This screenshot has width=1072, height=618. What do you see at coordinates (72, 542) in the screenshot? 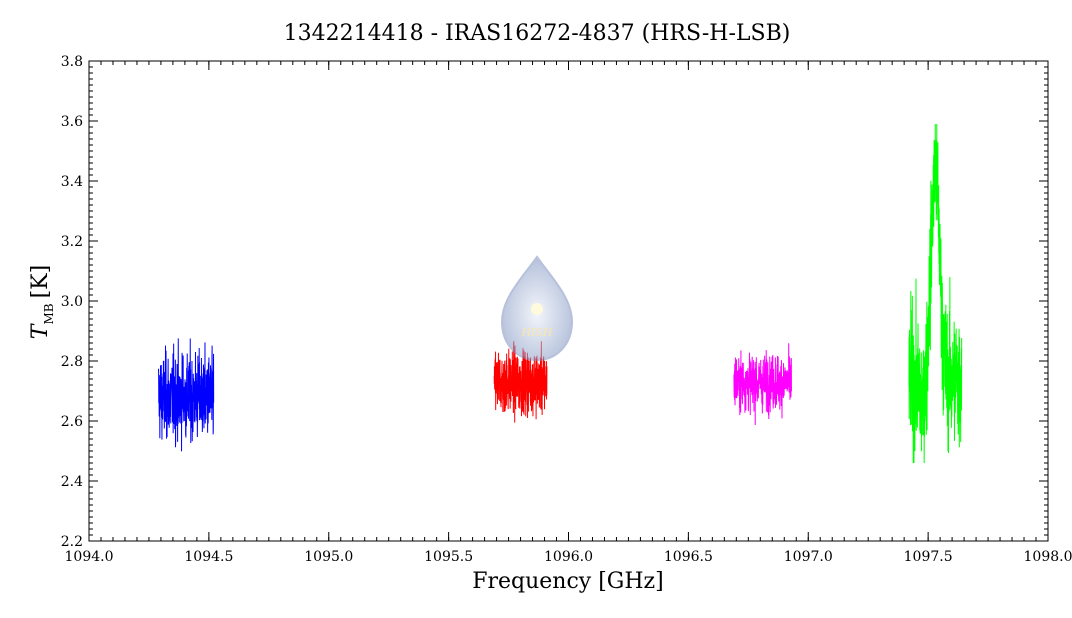
I see `y-tick-label: 2.2` at bounding box center [72, 542].